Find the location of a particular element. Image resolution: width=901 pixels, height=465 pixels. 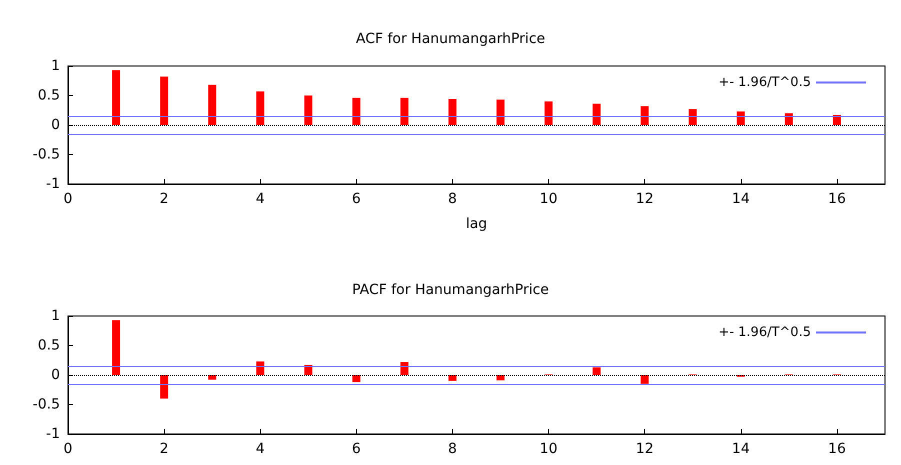

x-axis-title: lag is located at coordinates (477, 224).